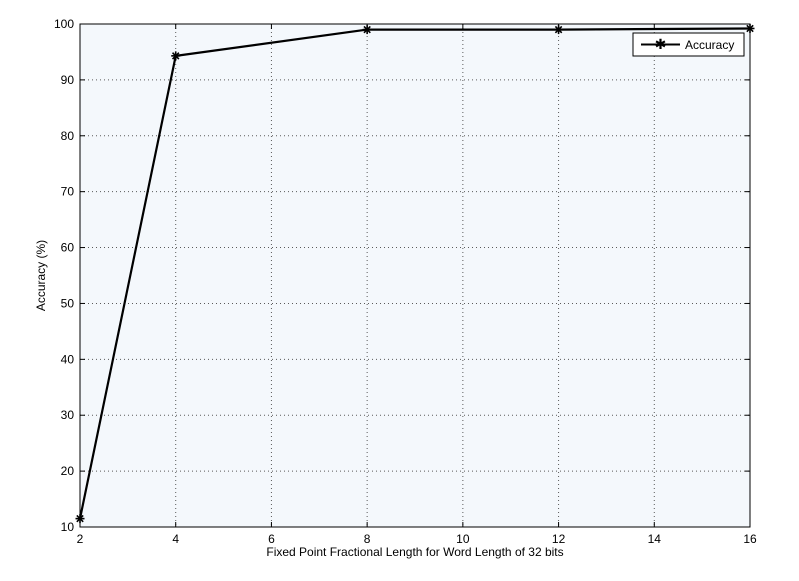 The image size is (799, 581). What do you see at coordinates (68, 303) in the screenshot?
I see `y-tick-label: 50` at bounding box center [68, 303].